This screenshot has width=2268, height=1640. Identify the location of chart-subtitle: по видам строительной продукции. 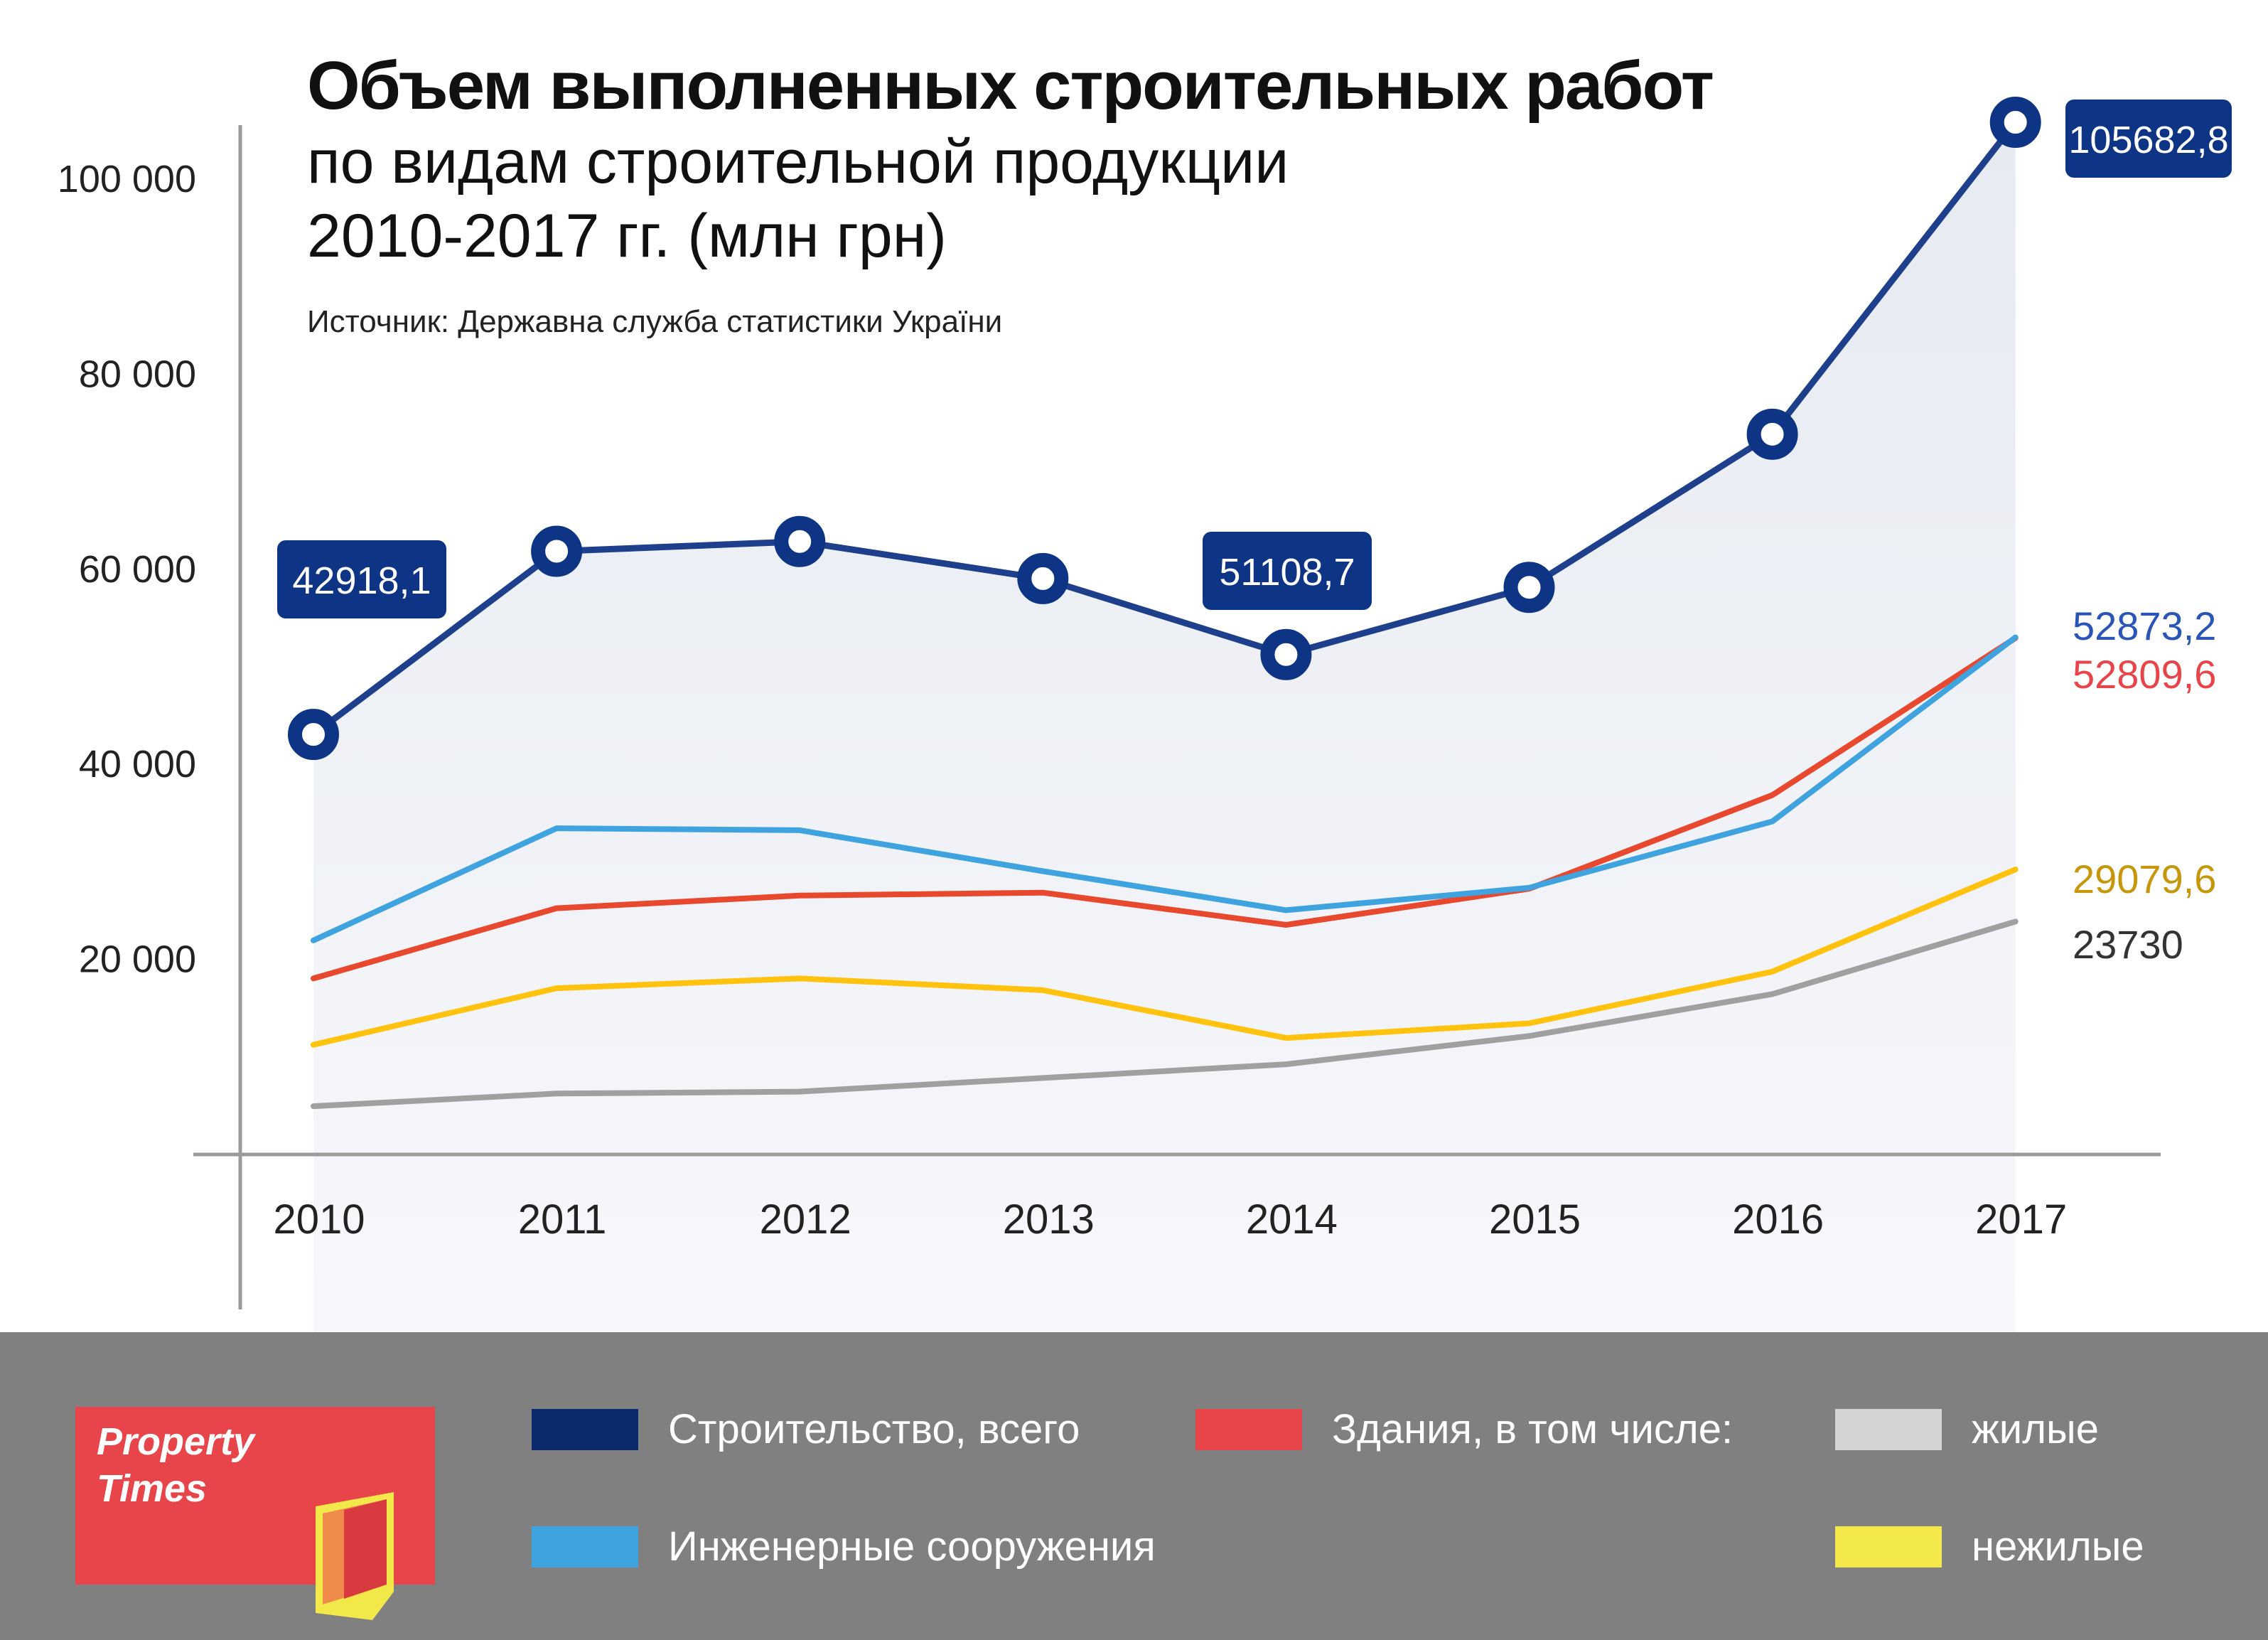
(798, 162).